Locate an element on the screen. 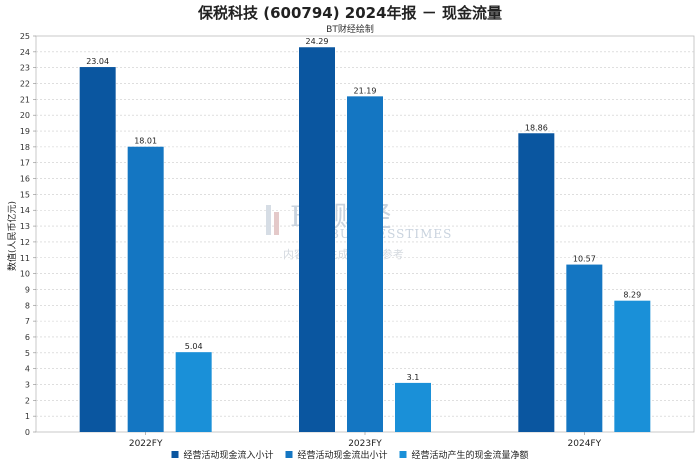 This screenshot has width=700, height=467. chart-title: 保税科技 (600794) 2024年报 － 现金流量 is located at coordinates (350, 13).